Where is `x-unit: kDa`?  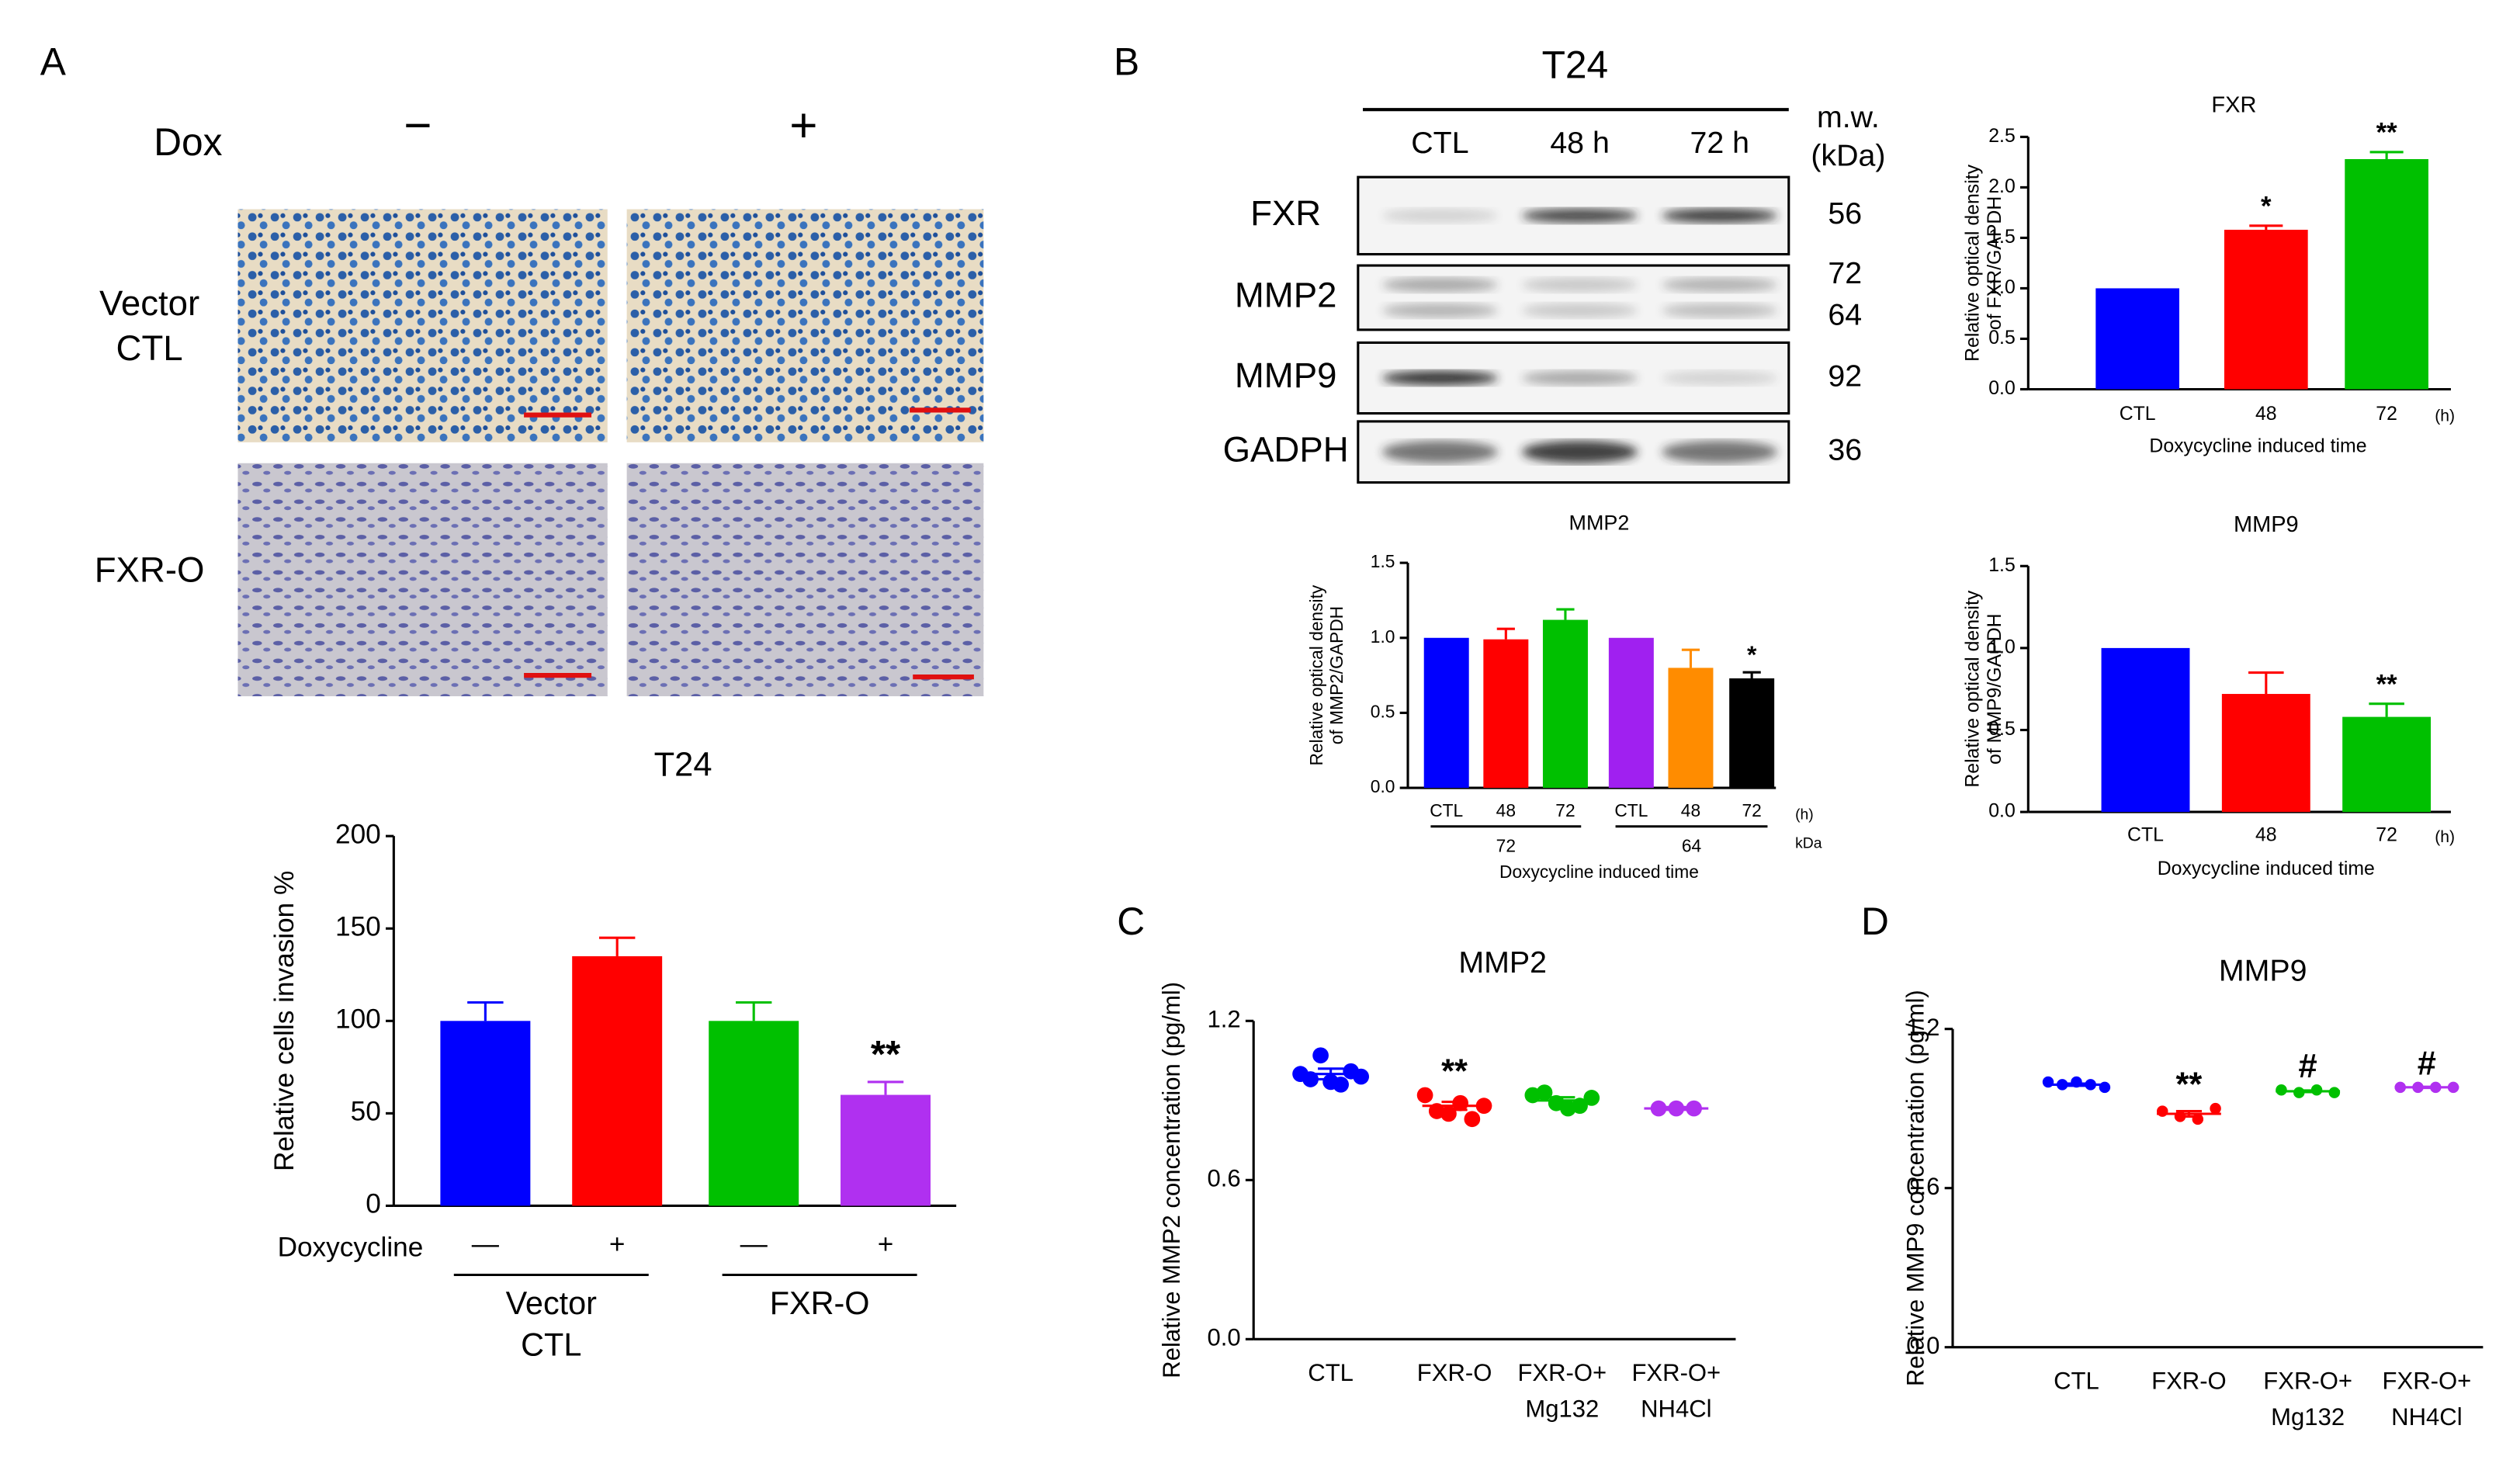 x-unit: kDa is located at coordinates (1809, 843).